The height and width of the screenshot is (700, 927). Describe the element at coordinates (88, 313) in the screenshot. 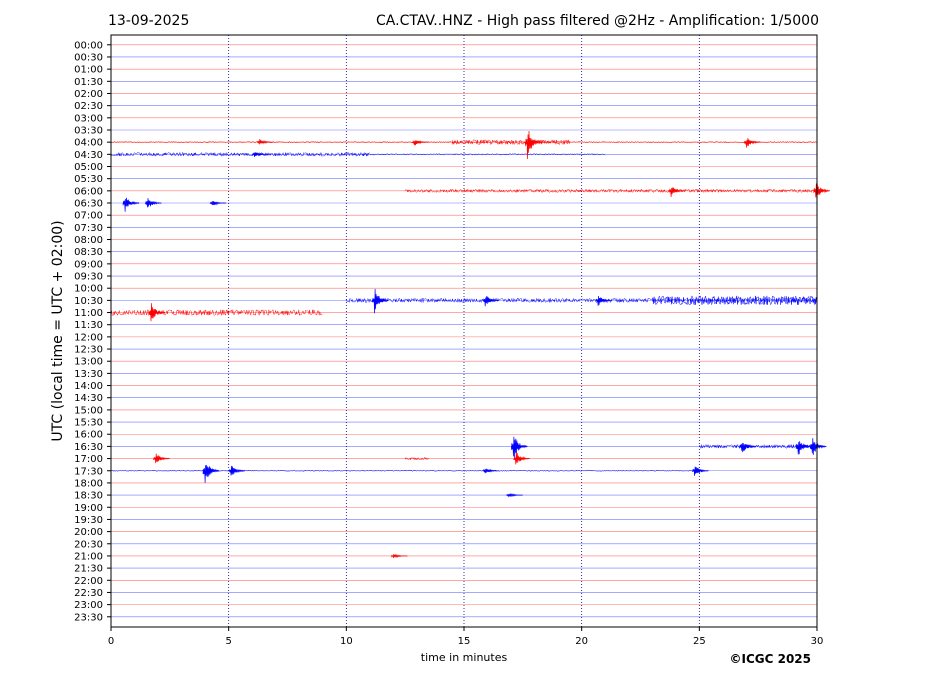

I see `y-tick-label-1100: 11:00` at that location.